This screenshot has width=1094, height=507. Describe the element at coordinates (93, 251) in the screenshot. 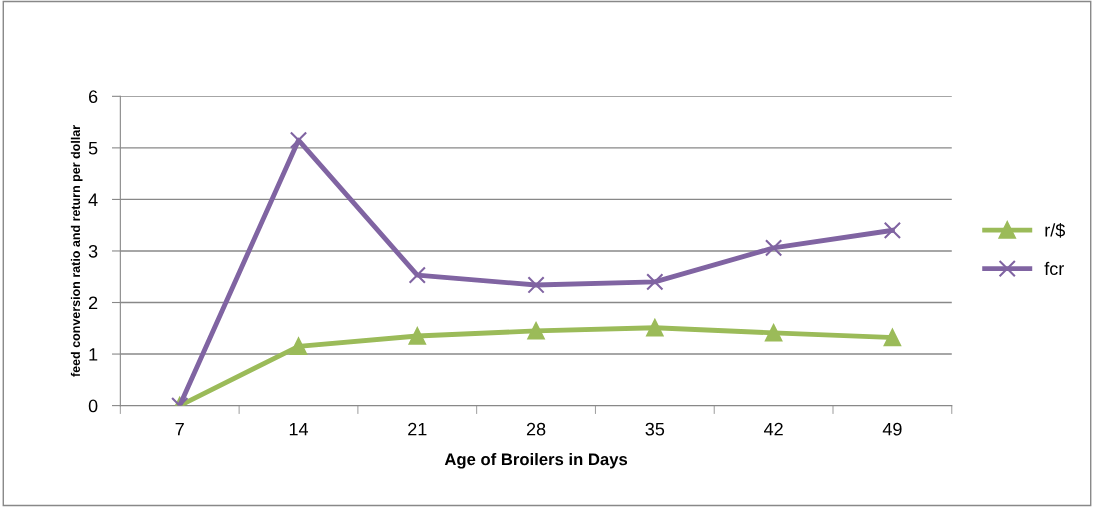

I see `y-tick-label: 3` at that location.